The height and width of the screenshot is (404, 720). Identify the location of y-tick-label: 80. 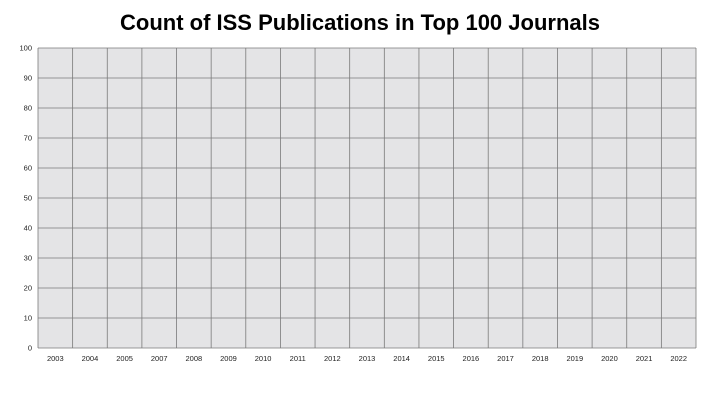
(28, 108).